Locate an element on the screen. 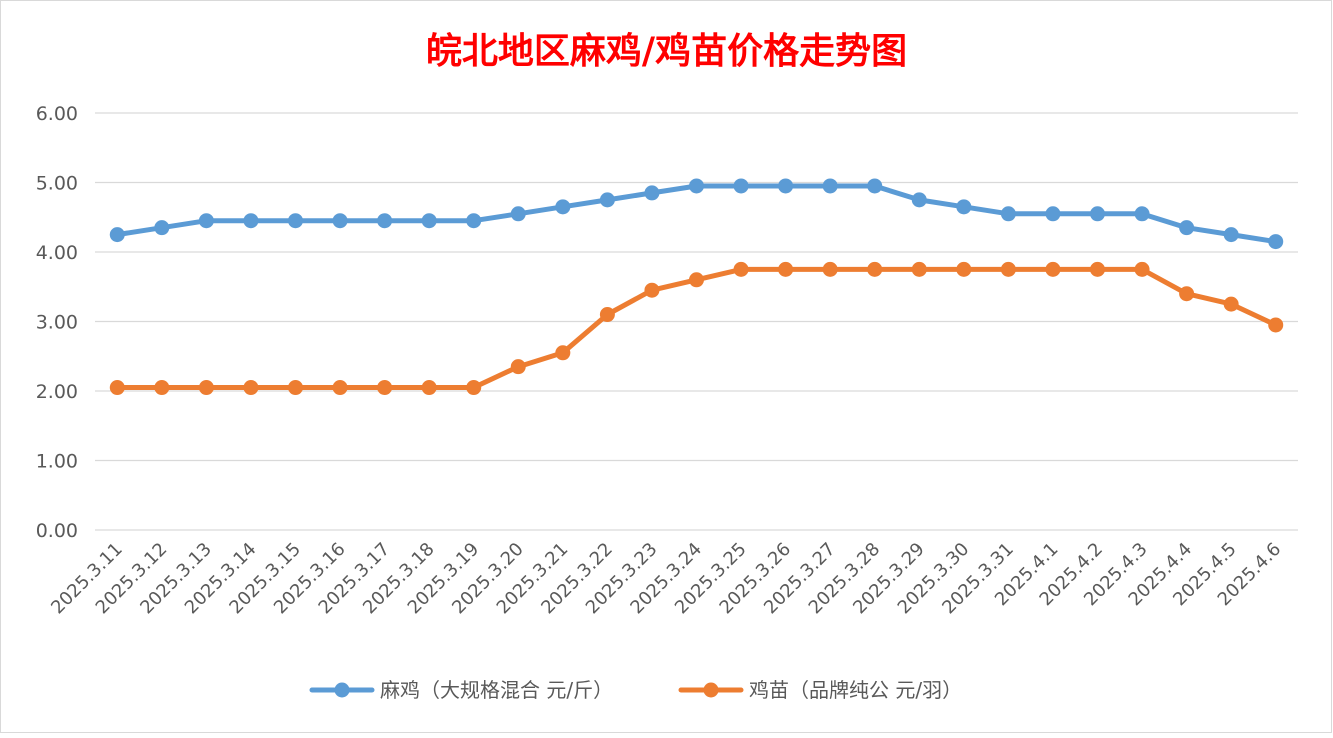 The image size is (1333, 738). y-tick-label: 4.00 is located at coordinates (57, 253).